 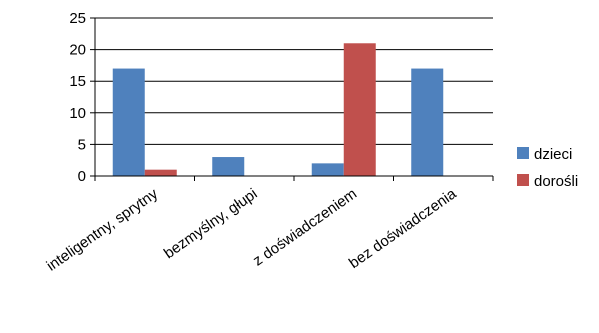 What do you see at coordinates (305, 227) in the screenshot?
I see `category-label: z doświadczeniem` at bounding box center [305, 227].